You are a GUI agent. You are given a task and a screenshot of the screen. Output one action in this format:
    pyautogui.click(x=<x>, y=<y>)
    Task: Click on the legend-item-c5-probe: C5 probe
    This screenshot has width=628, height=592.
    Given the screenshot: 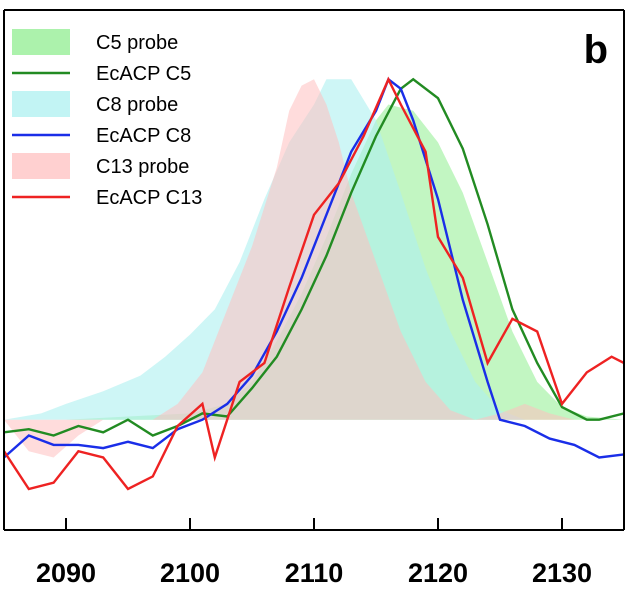 What is the action you would take?
    pyautogui.click(x=95, y=42)
    